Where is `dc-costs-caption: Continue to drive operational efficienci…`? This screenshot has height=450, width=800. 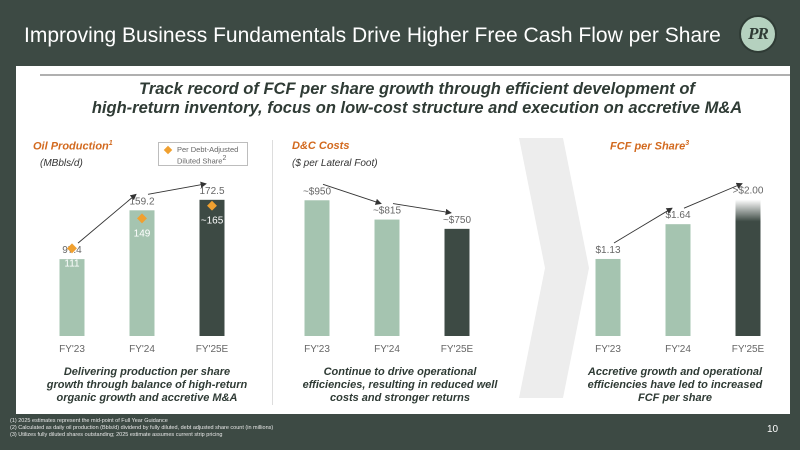 dc-costs-caption: Continue to drive operational efficienci… is located at coordinates (400, 385).